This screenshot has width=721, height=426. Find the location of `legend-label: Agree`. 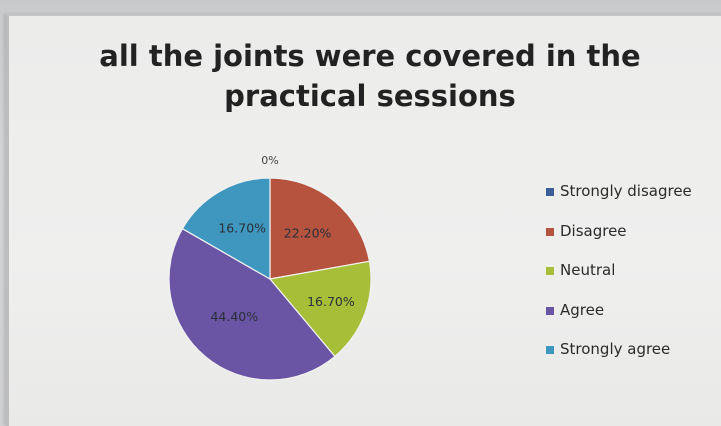

legend-label: Agree is located at coordinates (582, 309).